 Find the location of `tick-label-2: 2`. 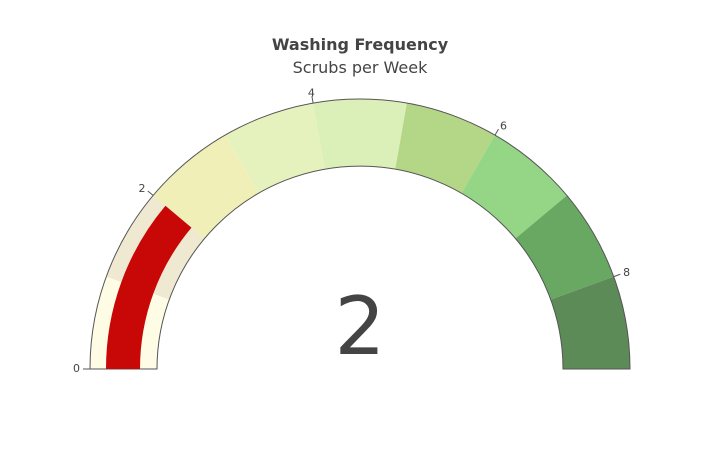

tick-label-2: 2 is located at coordinates (142, 188).